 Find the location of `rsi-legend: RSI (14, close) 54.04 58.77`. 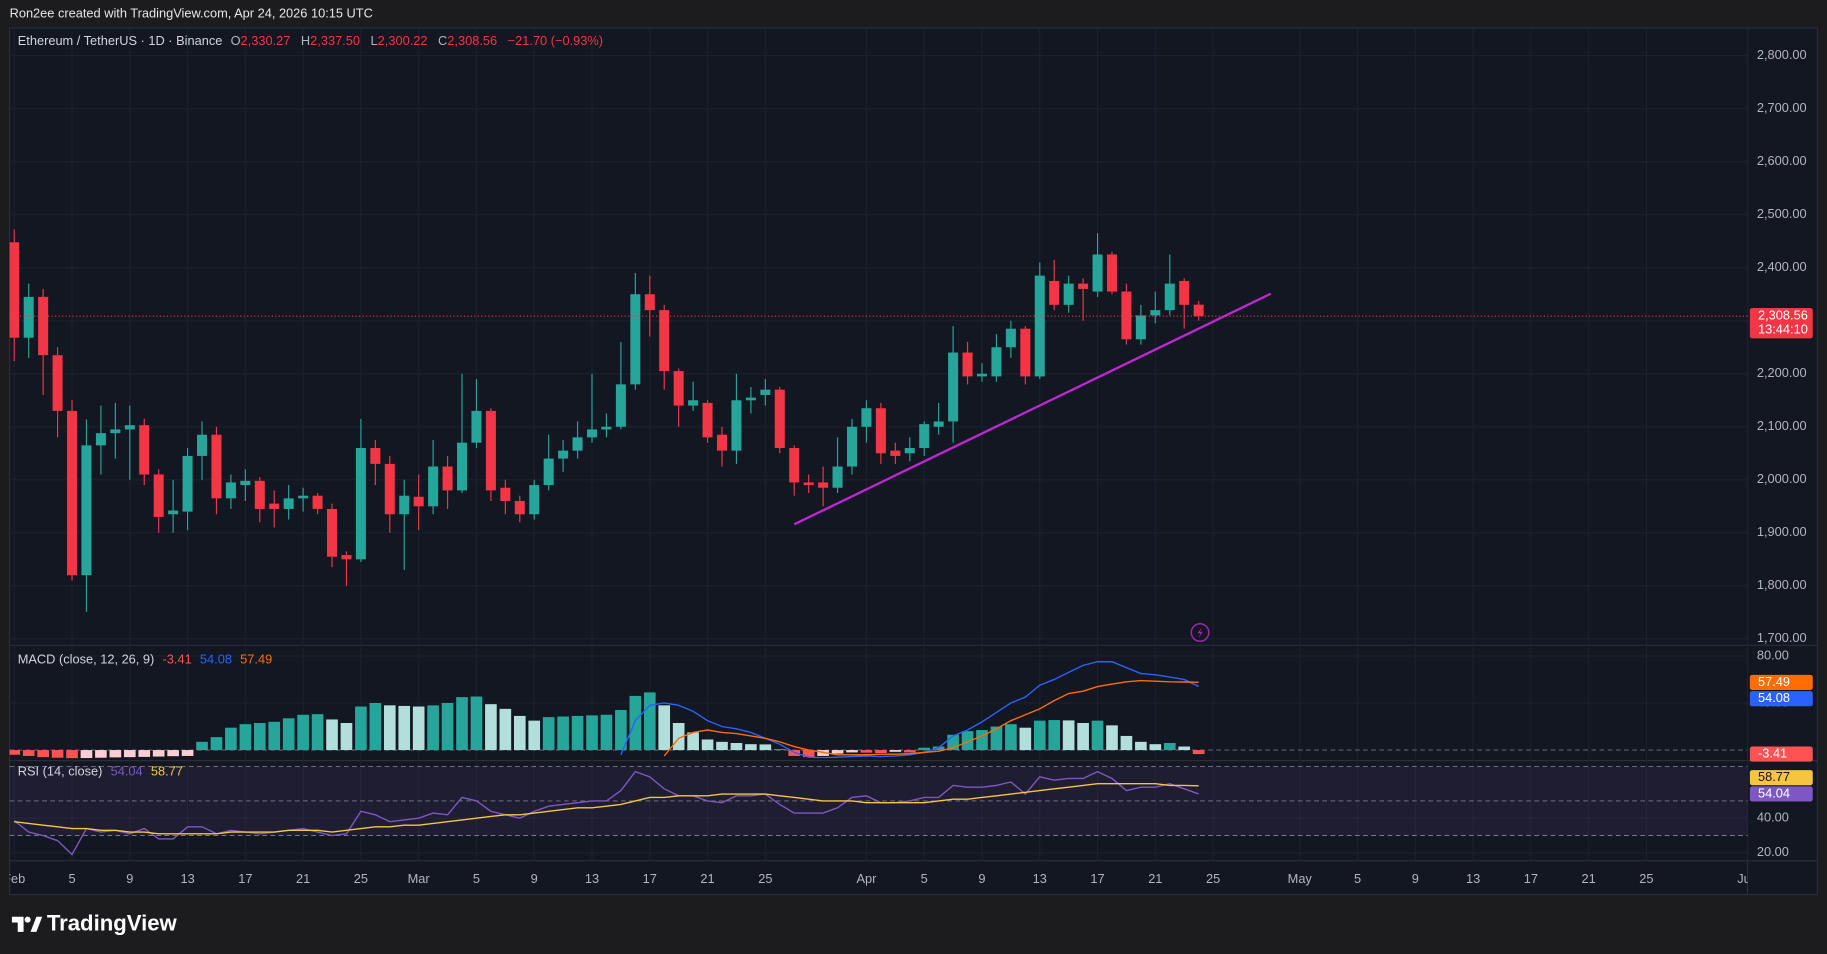

rsi-legend: RSI (14, close) 54.04 58.77 is located at coordinates (100, 771).